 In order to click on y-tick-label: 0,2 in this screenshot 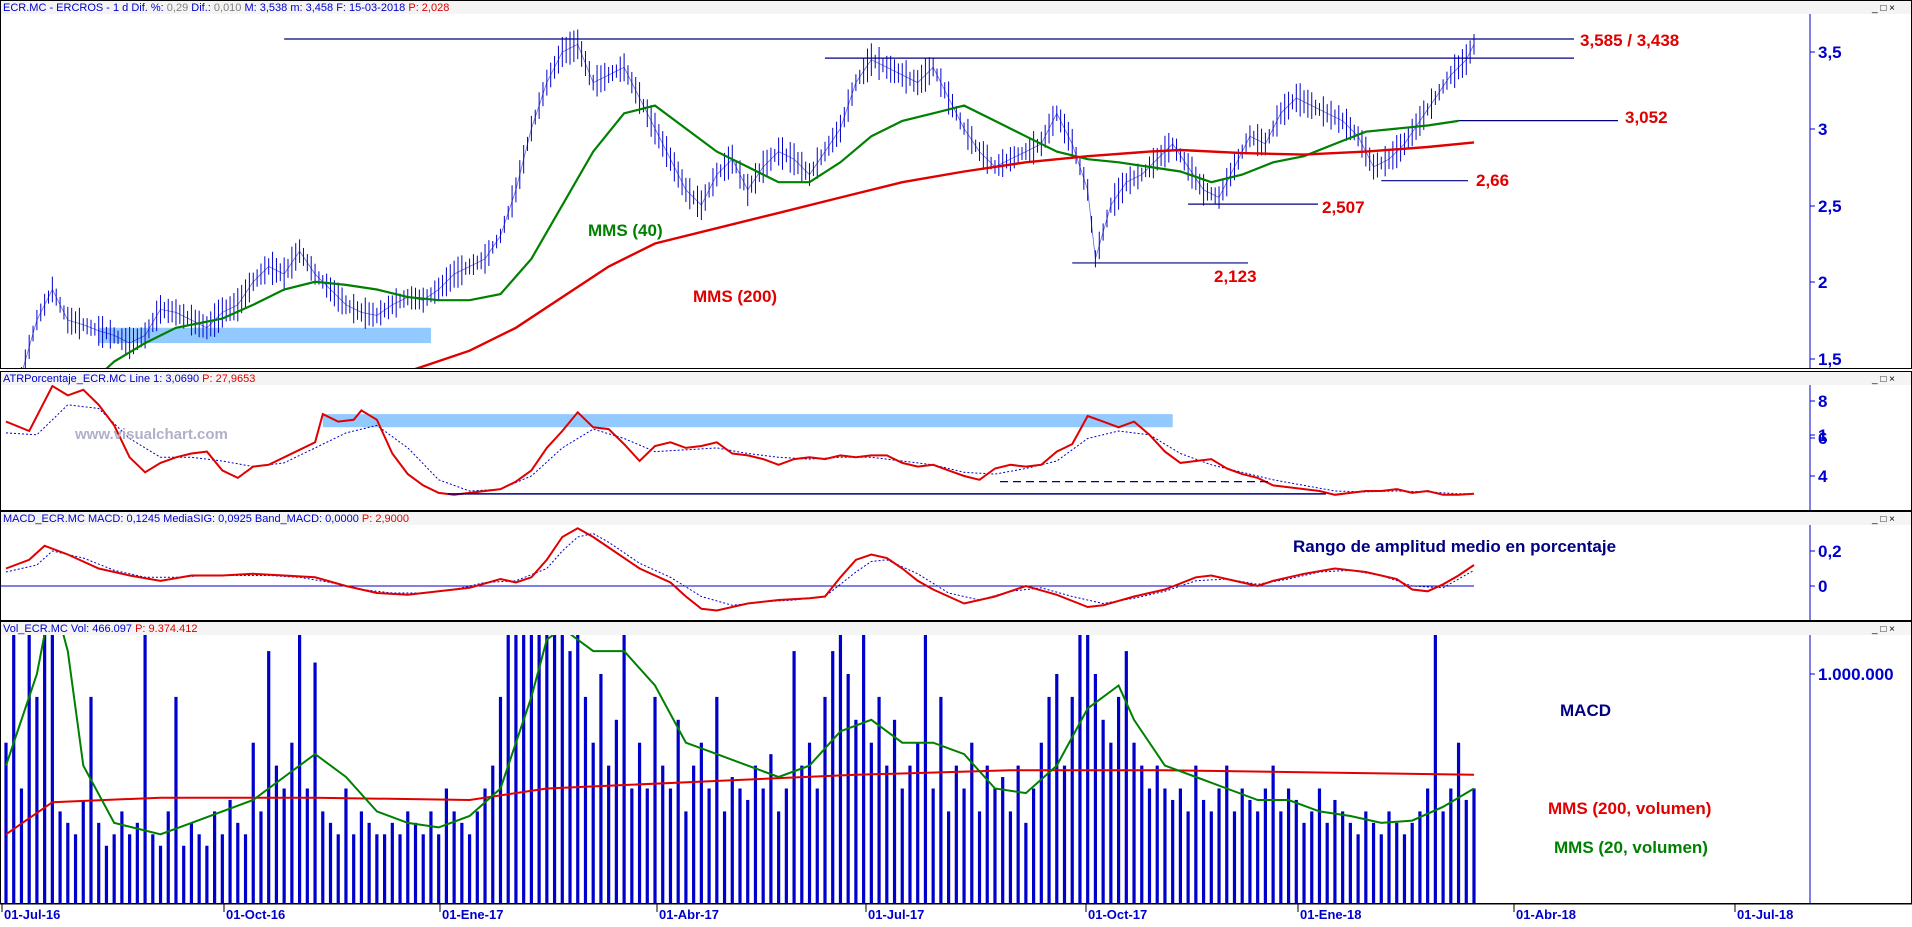, I will do `click(1830, 551)`.